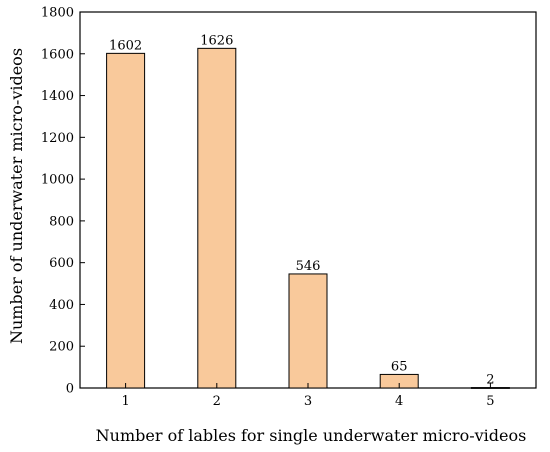  What do you see at coordinates (399, 366) in the screenshot?
I see `data-label: 65` at bounding box center [399, 366].